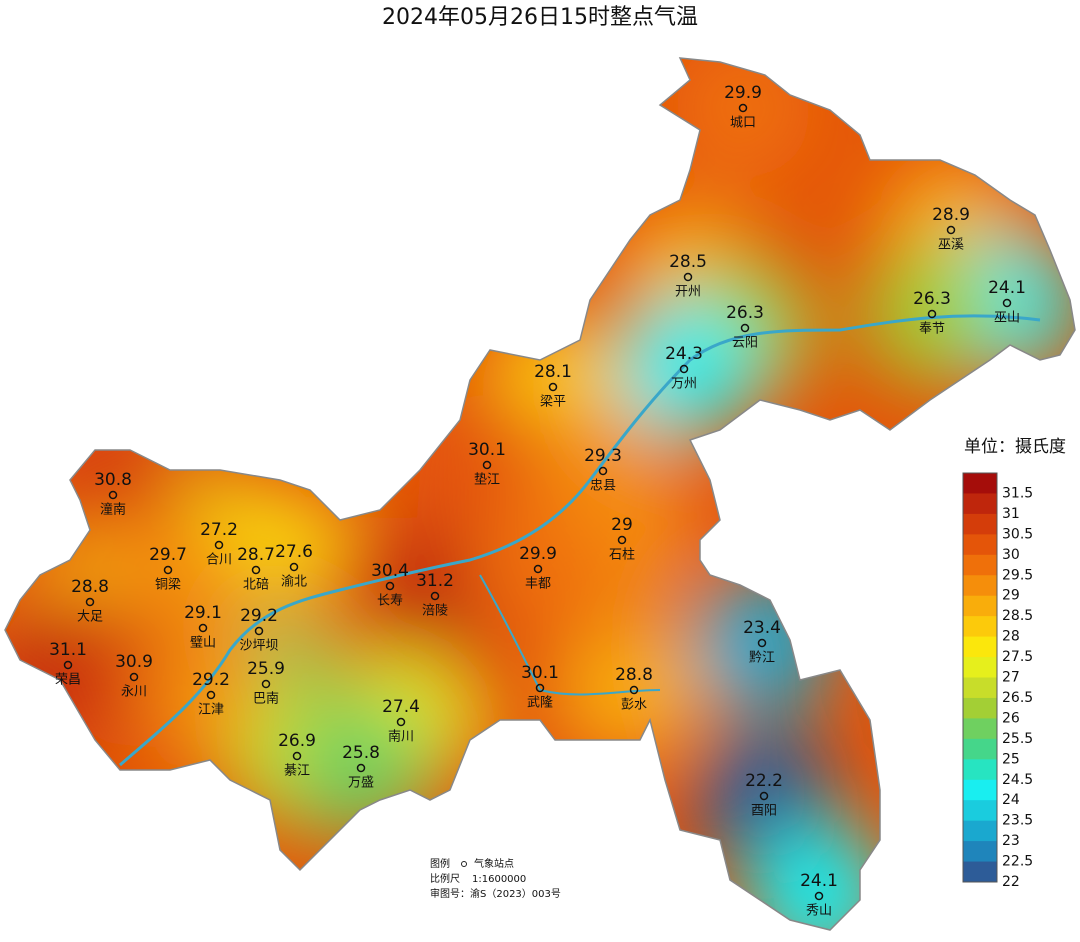 The width and height of the screenshot is (1080, 942). Describe the element at coordinates (390, 571) in the screenshot. I see `station-value: 30.4` at that location.